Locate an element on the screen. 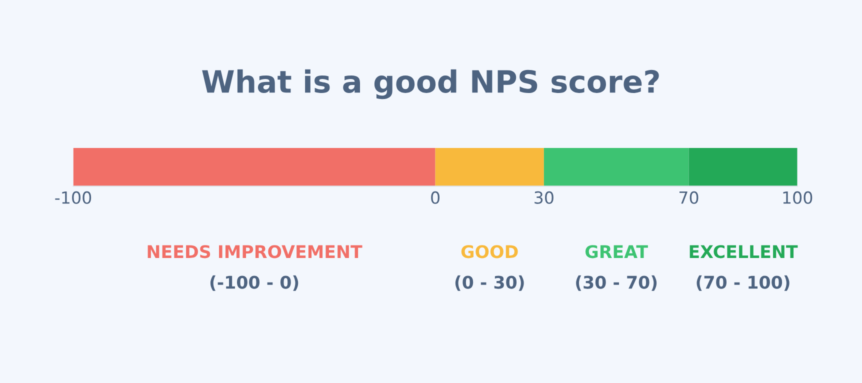 The height and width of the screenshot is (383, 862). x-tick-label: -100 is located at coordinates (73, 197).